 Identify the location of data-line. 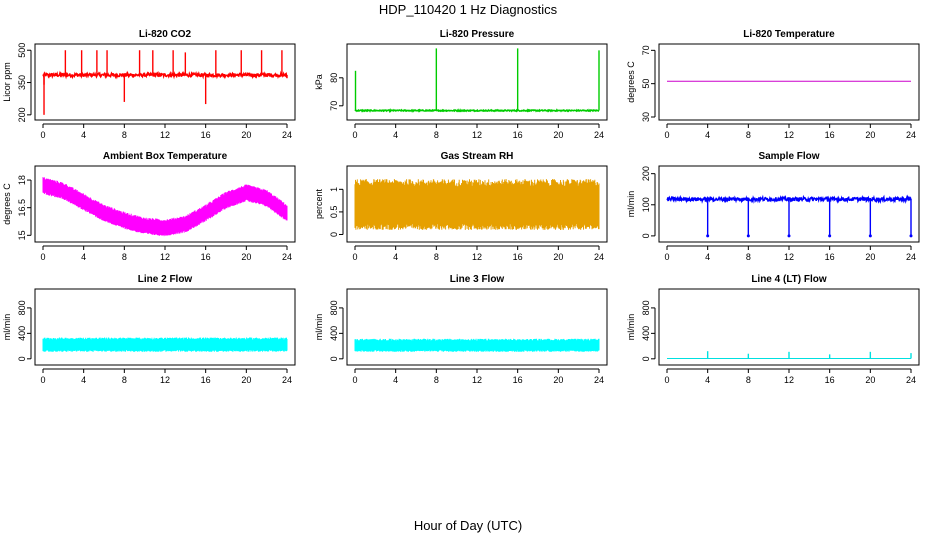
(789, 199).